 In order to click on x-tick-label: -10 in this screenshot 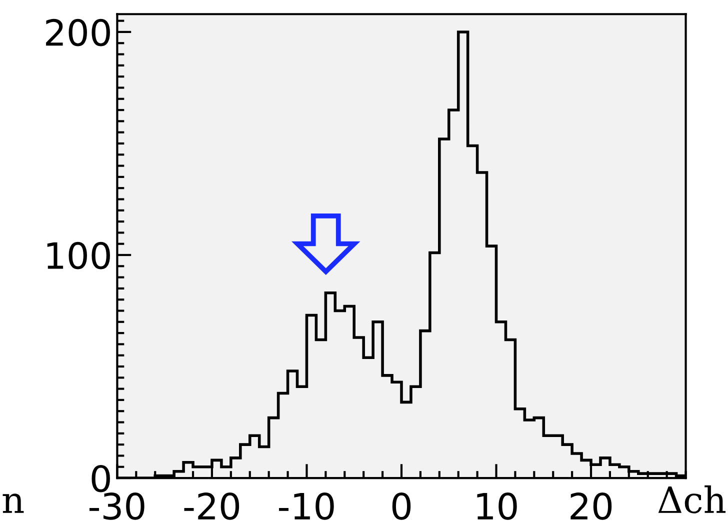, I will do `click(306, 506)`.